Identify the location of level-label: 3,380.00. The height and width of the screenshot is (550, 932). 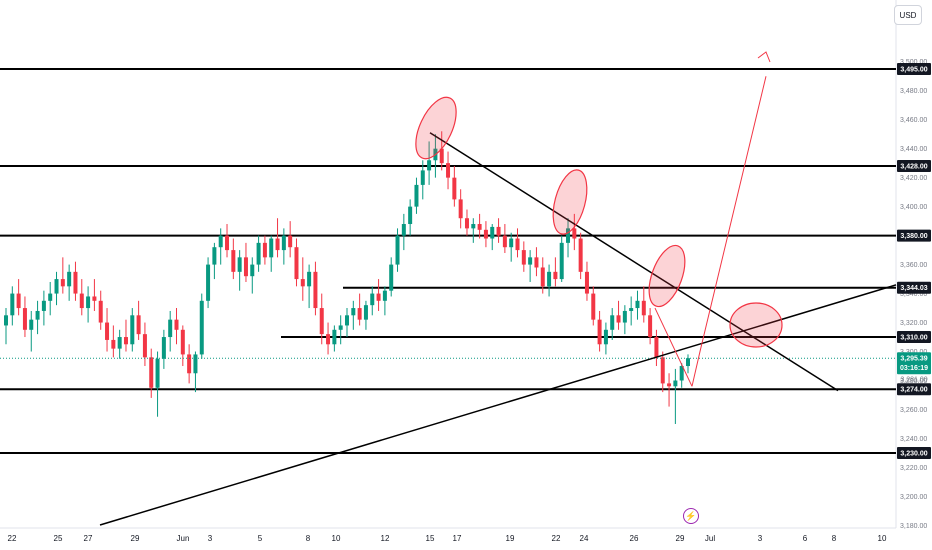
(913, 236).